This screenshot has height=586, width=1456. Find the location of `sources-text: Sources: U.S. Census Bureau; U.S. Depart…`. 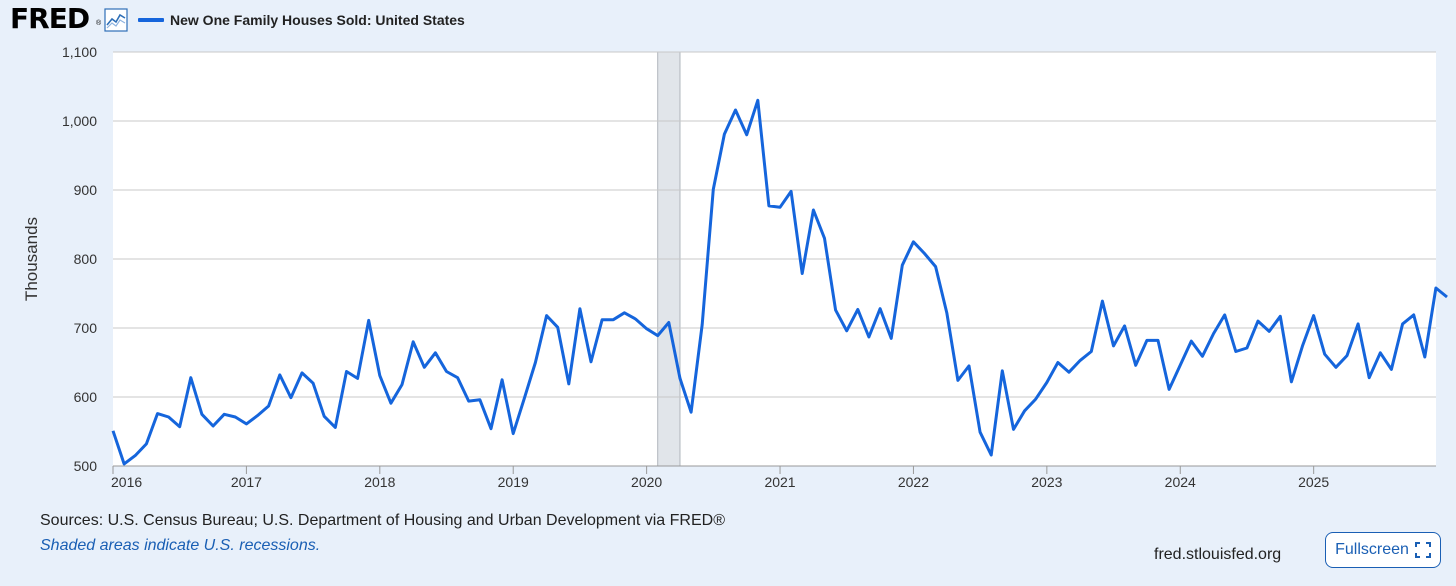

sources-text: Sources: U.S. Census Bureau; U.S. Depart… is located at coordinates (382, 520).